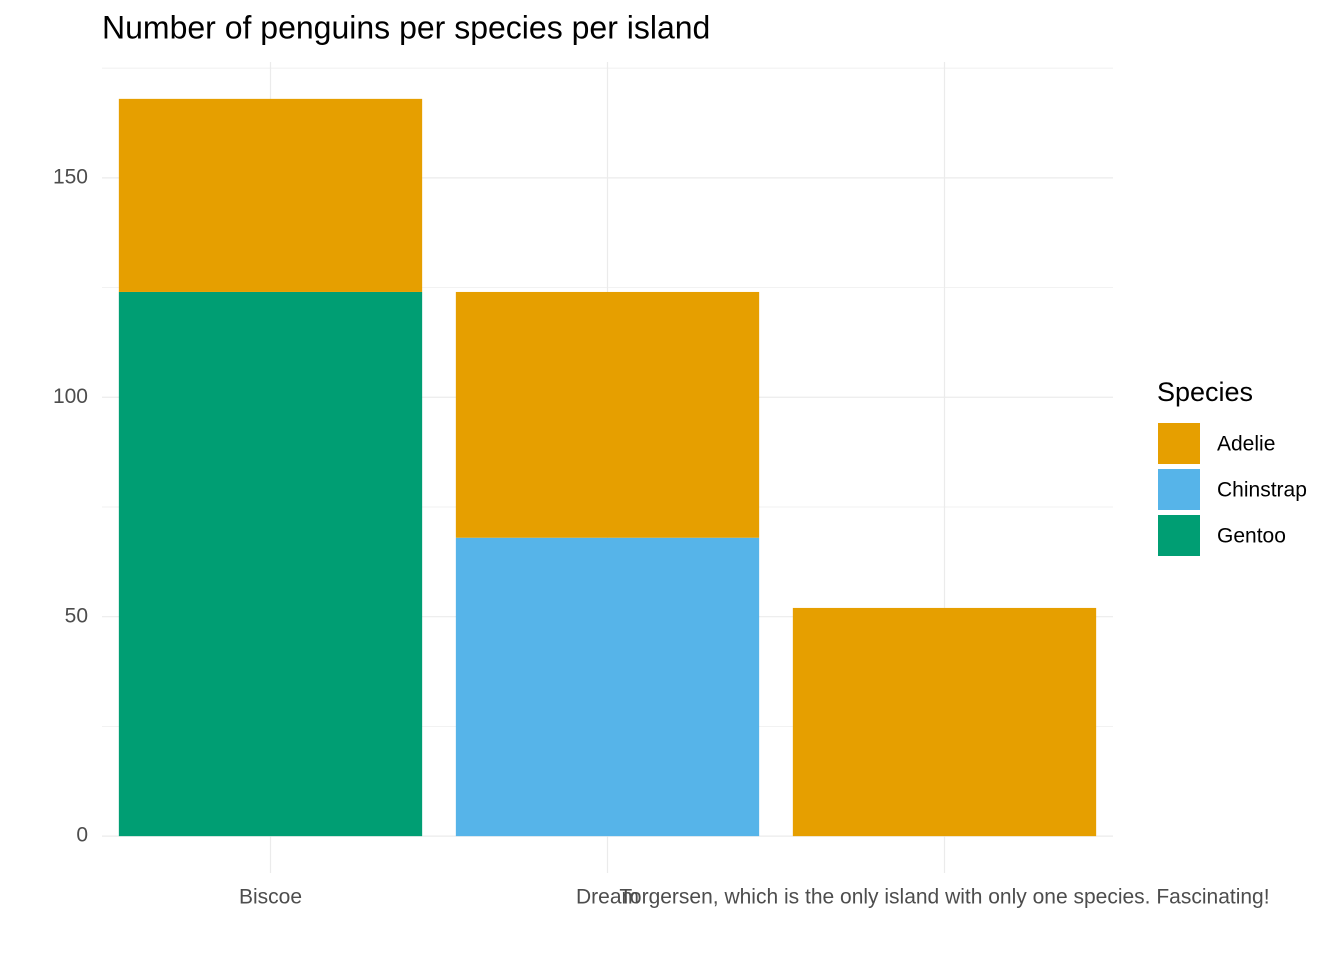  Describe the element at coordinates (1262, 490) in the screenshot. I see `legend-label: Chinstrap` at that location.